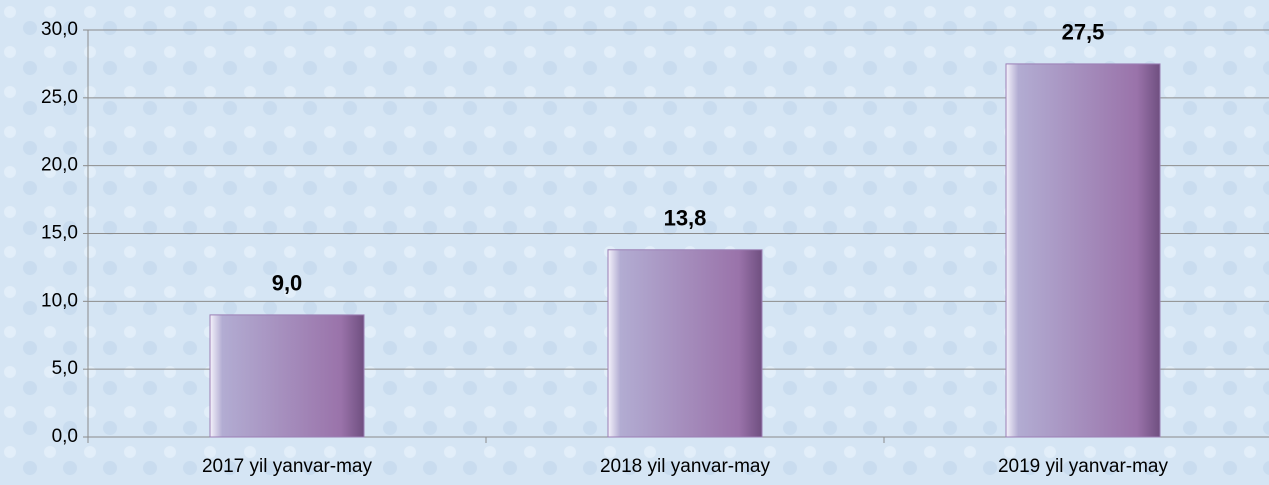 The image size is (1269, 485). I want to click on y-tick-label: 5,0, so click(65, 368).